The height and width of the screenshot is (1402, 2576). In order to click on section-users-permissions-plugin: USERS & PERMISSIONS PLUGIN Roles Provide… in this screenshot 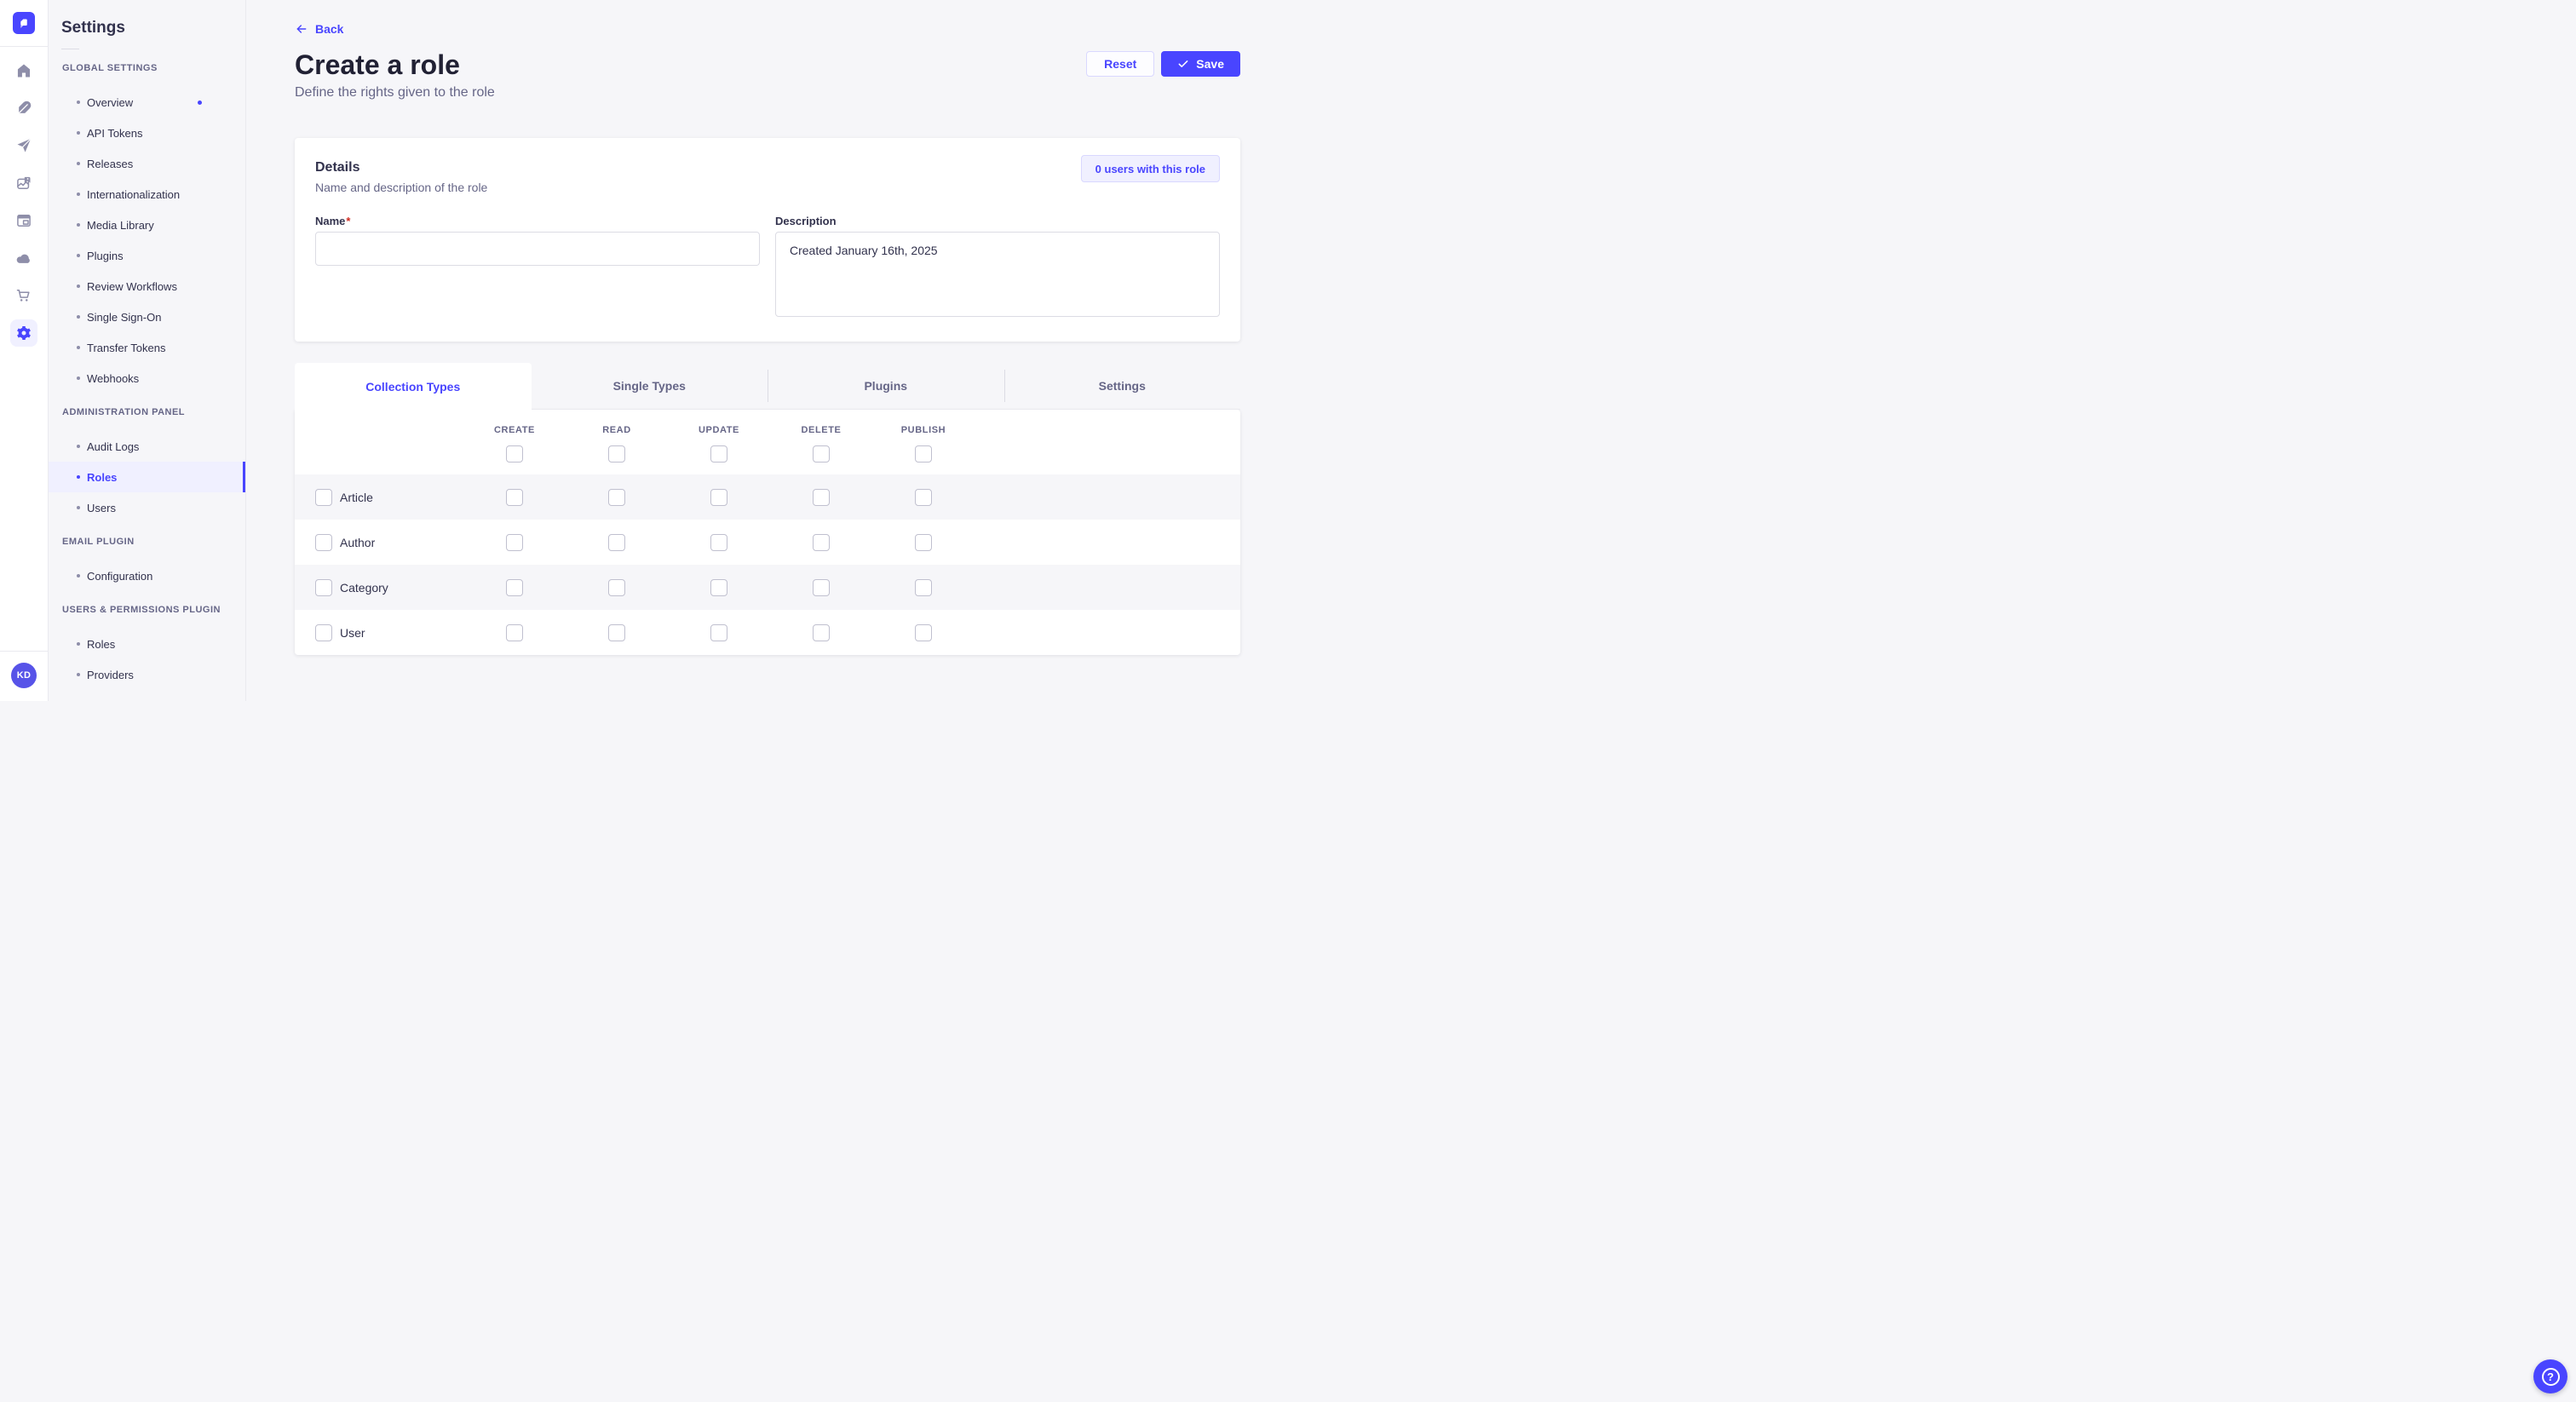, I will do `click(147, 647)`.